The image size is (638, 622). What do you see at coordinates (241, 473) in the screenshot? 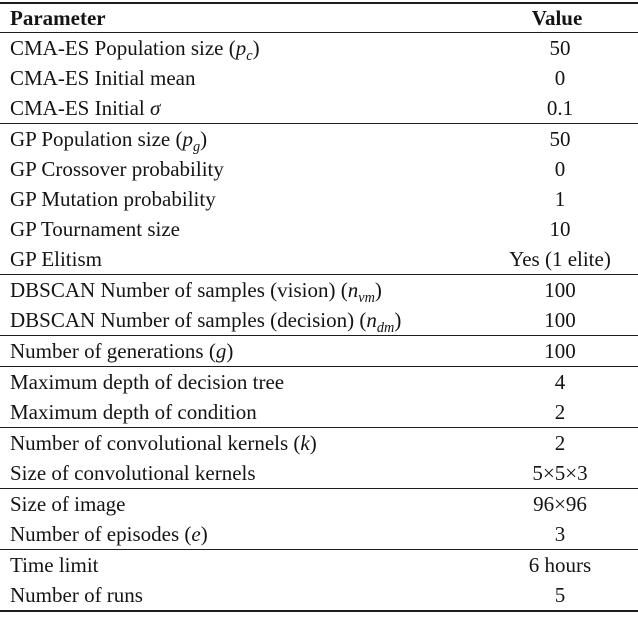
I see `parameter-cell: Size of convolutional kernels` at bounding box center [241, 473].